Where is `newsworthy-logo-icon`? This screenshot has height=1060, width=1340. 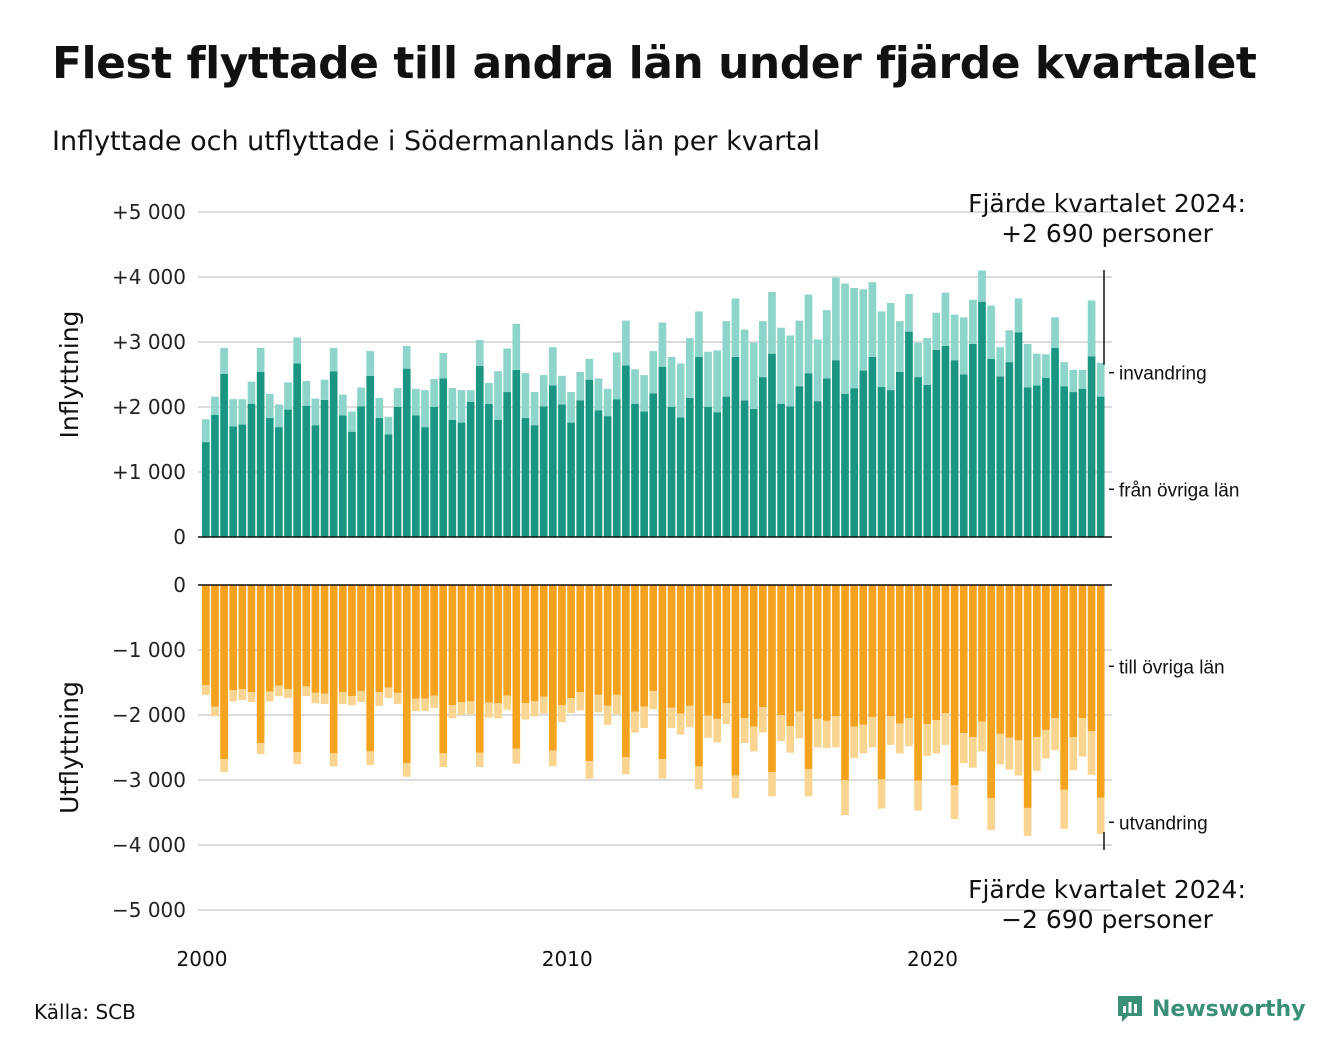
newsworthy-logo-icon is located at coordinates (1130, 1009).